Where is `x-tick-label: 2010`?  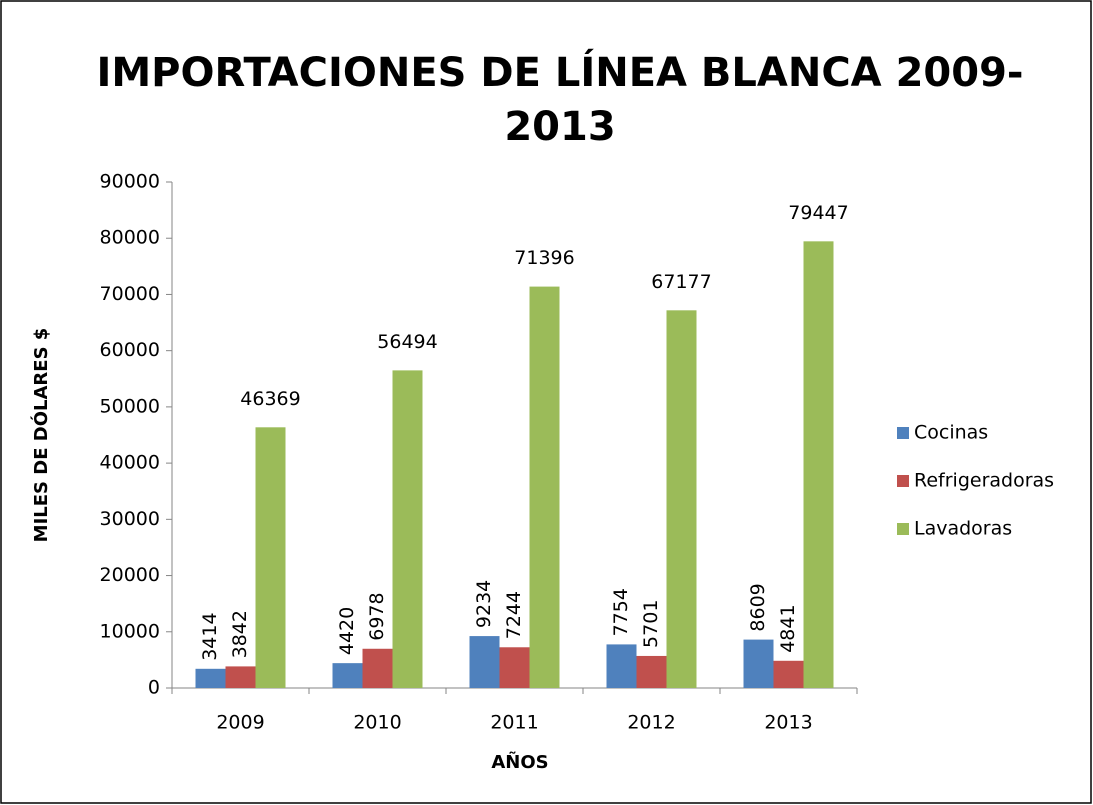
x-tick-label: 2010 is located at coordinates (377, 723).